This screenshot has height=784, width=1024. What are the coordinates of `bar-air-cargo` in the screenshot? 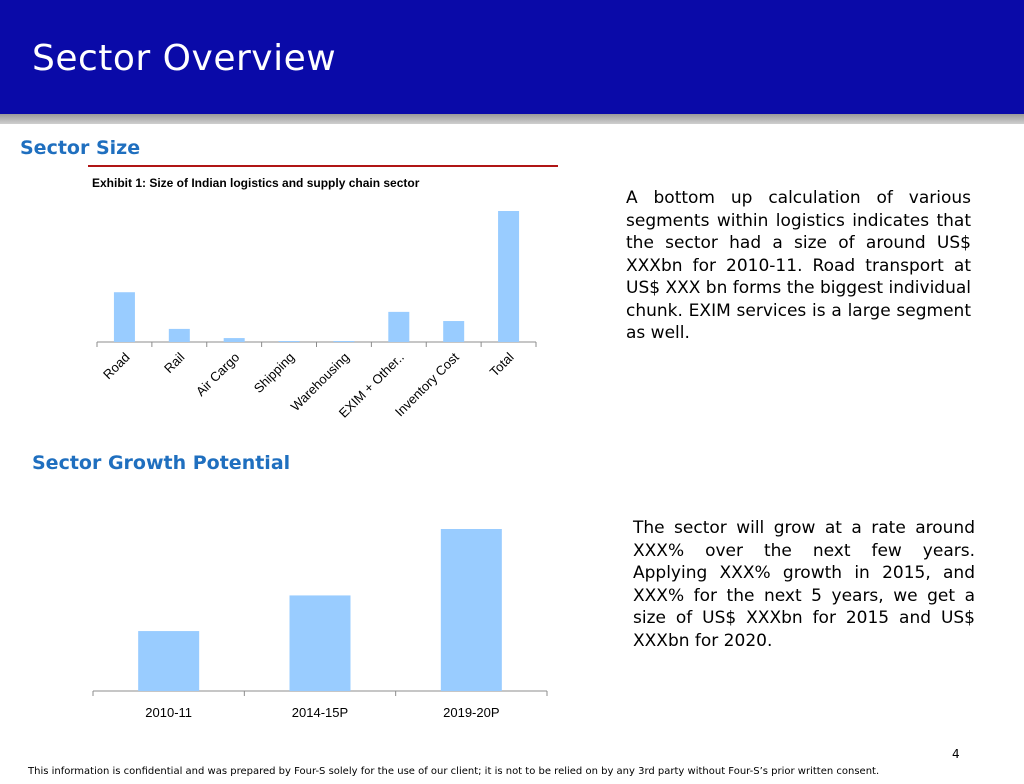 It's located at (234, 340).